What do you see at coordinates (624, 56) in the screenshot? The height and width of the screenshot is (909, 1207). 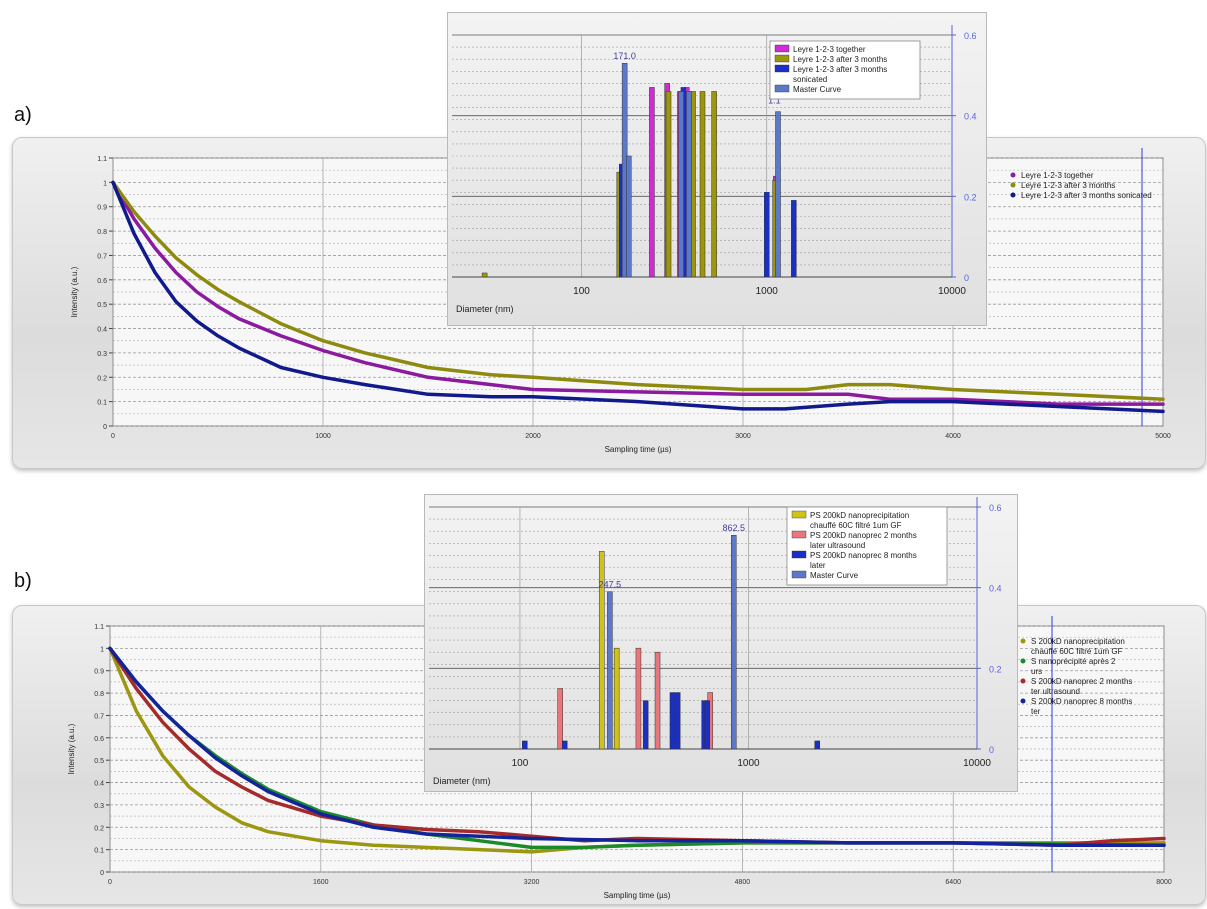 I see `peak-label: 171.0` at bounding box center [624, 56].